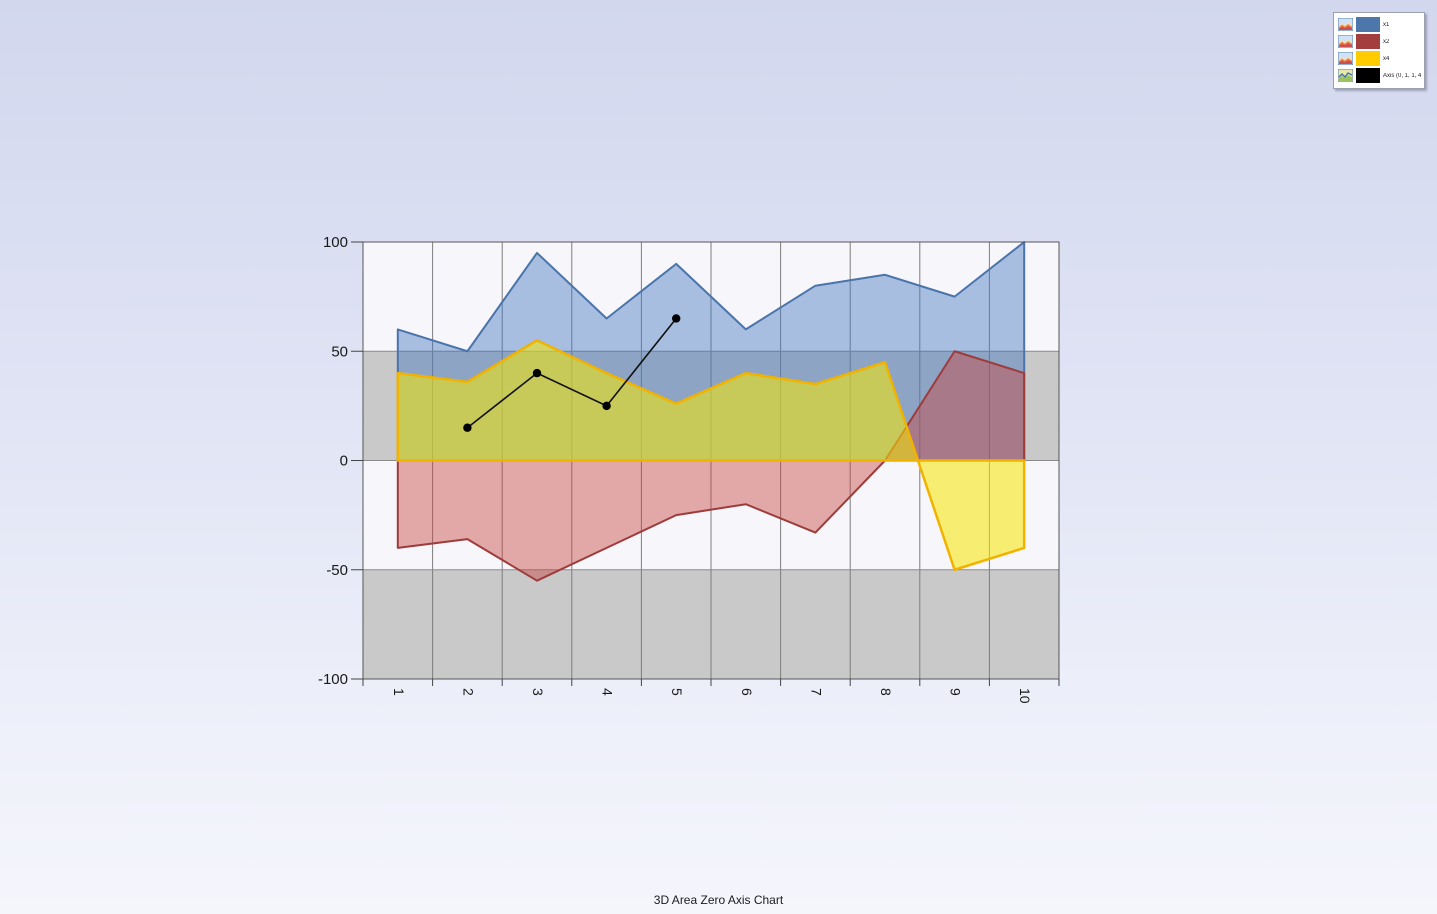 The width and height of the screenshot is (1437, 914). Describe the element at coordinates (1386, 58) in the screenshot. I see `legend-label-x4: x4` at that location.